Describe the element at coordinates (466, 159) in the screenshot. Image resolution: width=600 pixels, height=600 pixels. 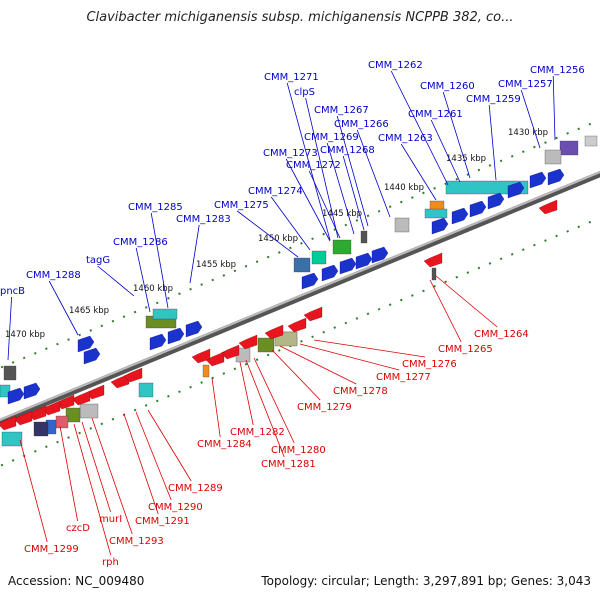
I see `scale-tick-label: 1435 kbp` at that location.